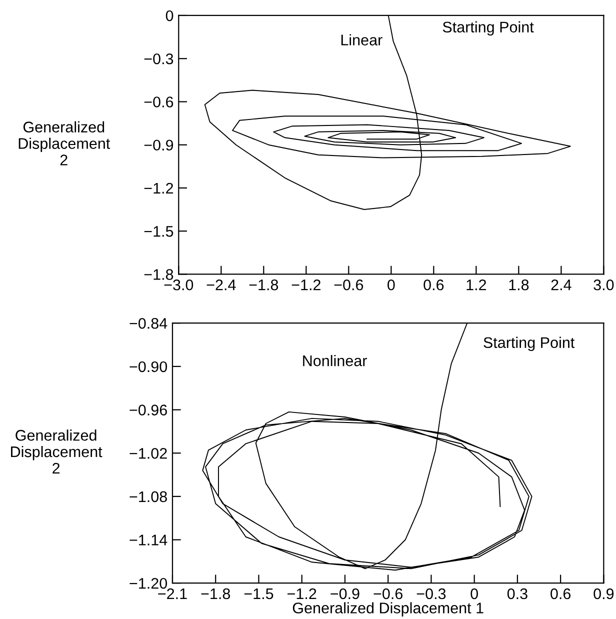 The image size is (616, 619). I want to click on y-tick-label: −1.2, so click(159, 188).